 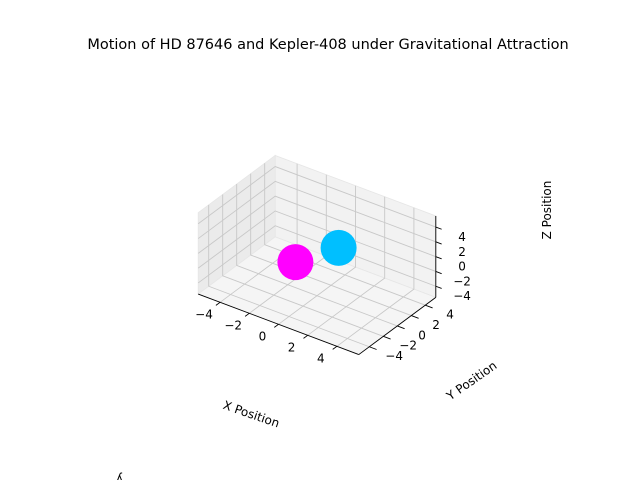 What do you see at coordinates (462, 267) in the screenshot?
I see `z-tick-label: 0` at bounding box center [462, 267].